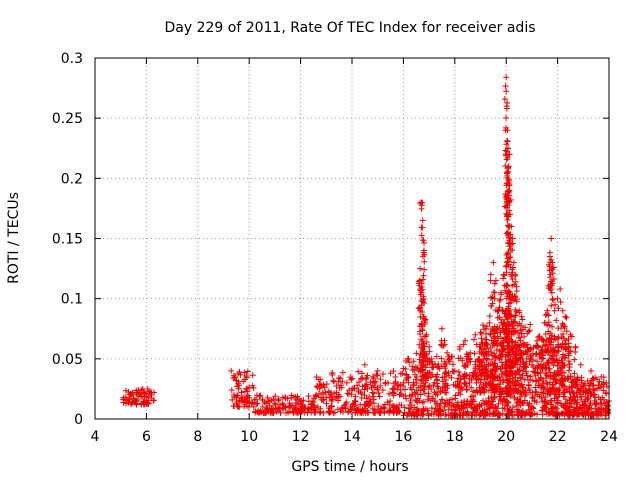 The height and width of the screenshot is (480, 640). What do you see at coordinates (72, 59) in the screenshot?
I see `y-tick-label: 0.3` at bounding box center [72, 59].